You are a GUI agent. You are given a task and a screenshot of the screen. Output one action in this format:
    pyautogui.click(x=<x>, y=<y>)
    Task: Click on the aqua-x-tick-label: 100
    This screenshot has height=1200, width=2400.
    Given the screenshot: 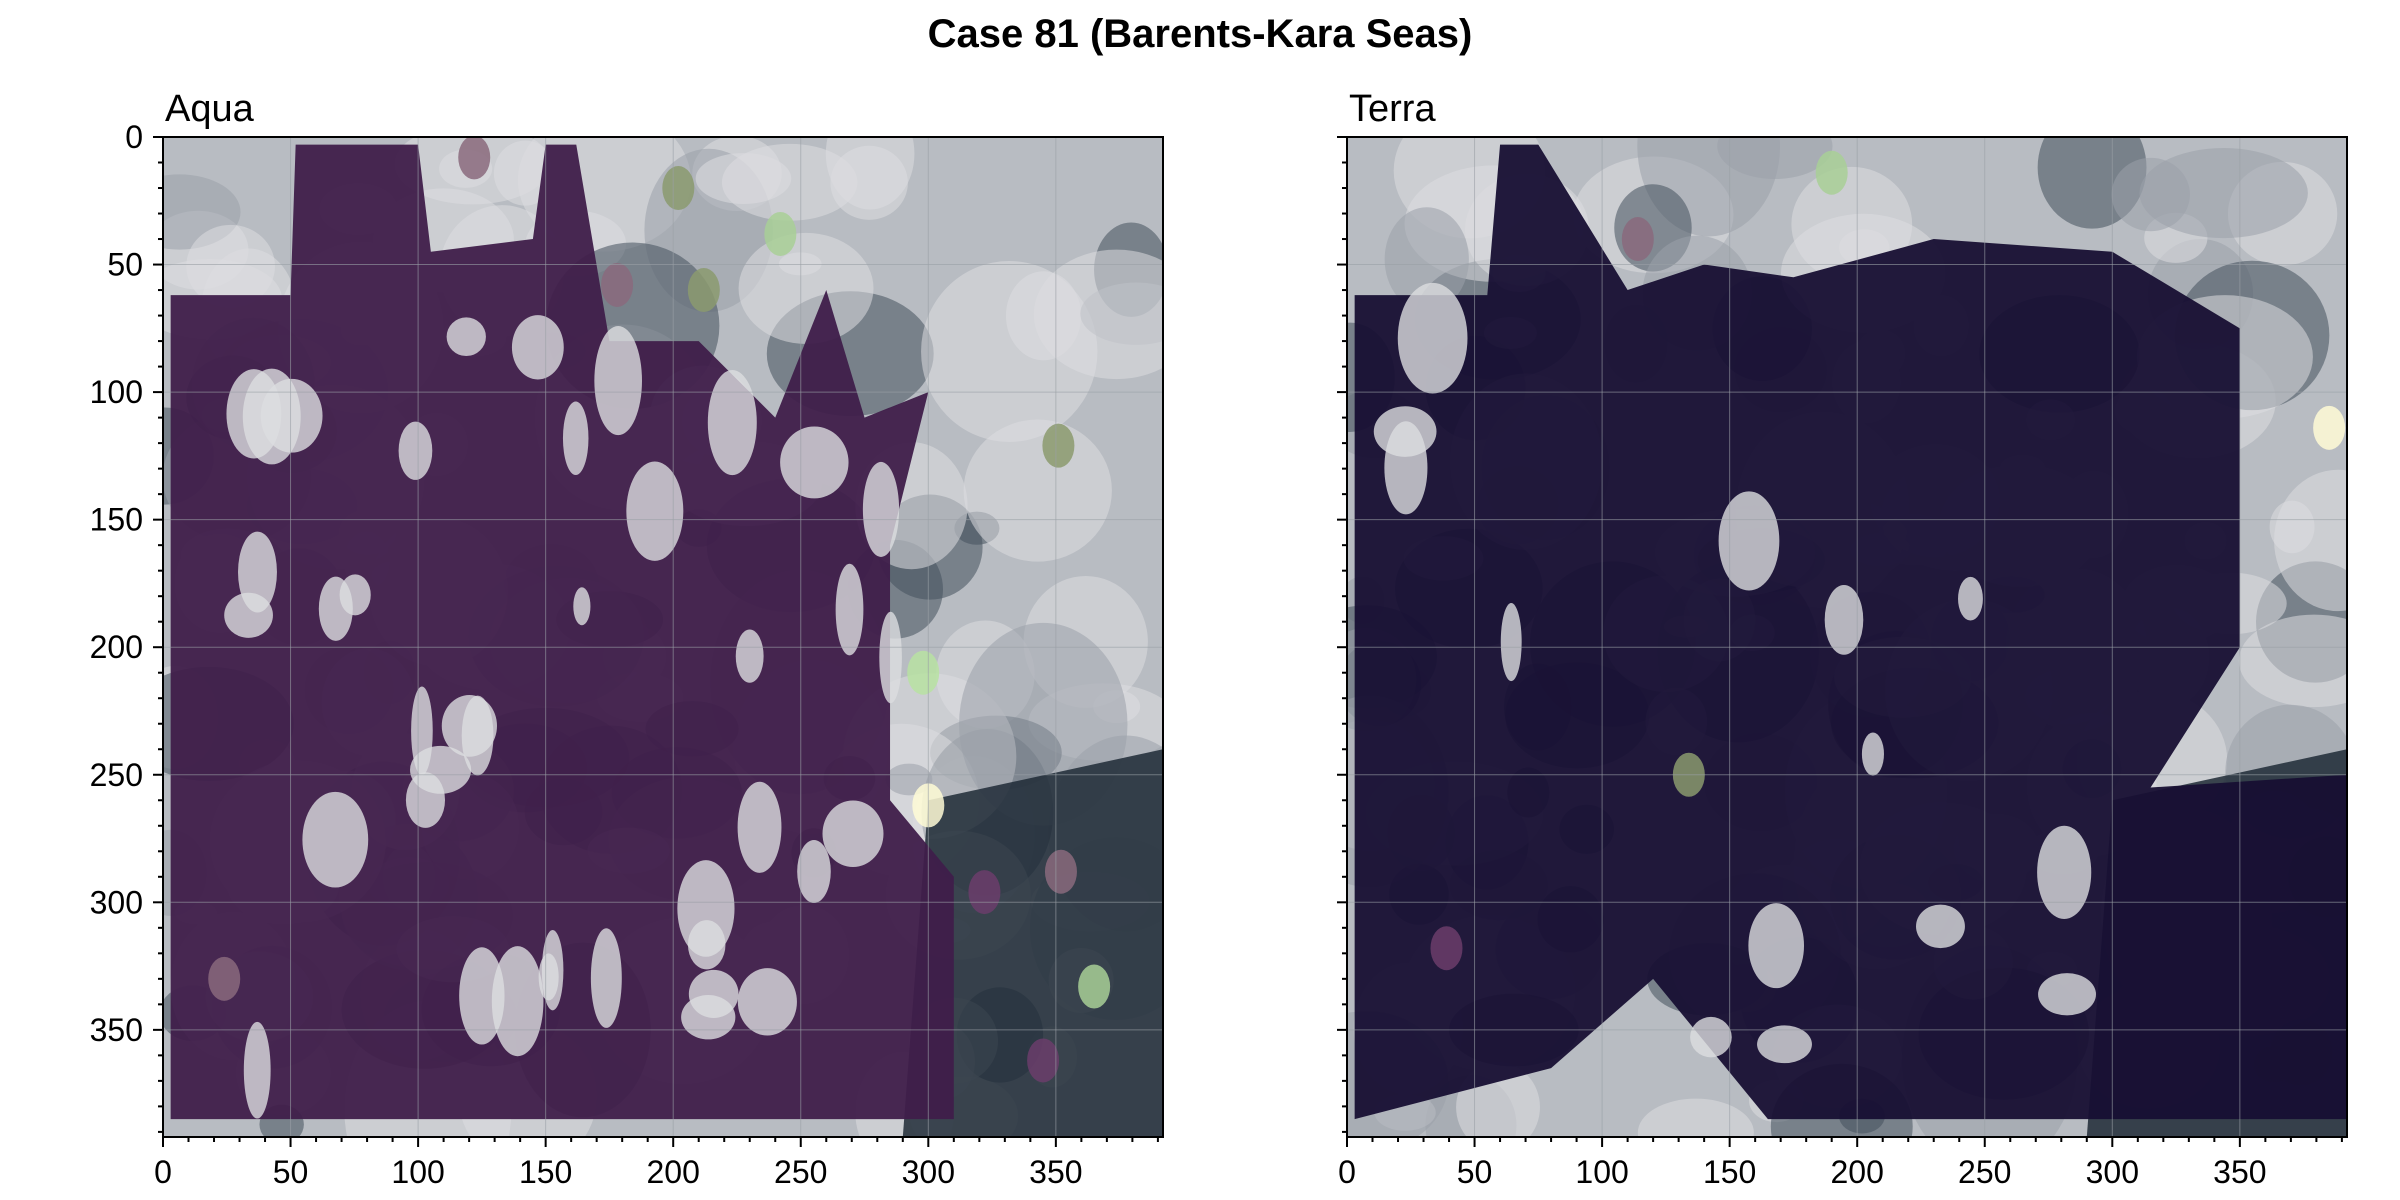 What is the action you would take?
    pyautogui.click(x=417, y=1172)
    